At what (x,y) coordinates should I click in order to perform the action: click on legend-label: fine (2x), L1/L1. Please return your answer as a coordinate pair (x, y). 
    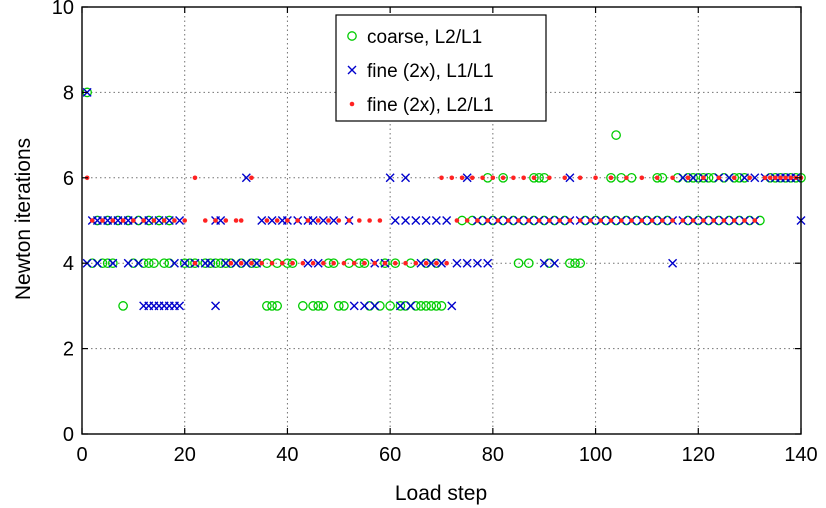
    Looking at the image, I should click on (430, 71).